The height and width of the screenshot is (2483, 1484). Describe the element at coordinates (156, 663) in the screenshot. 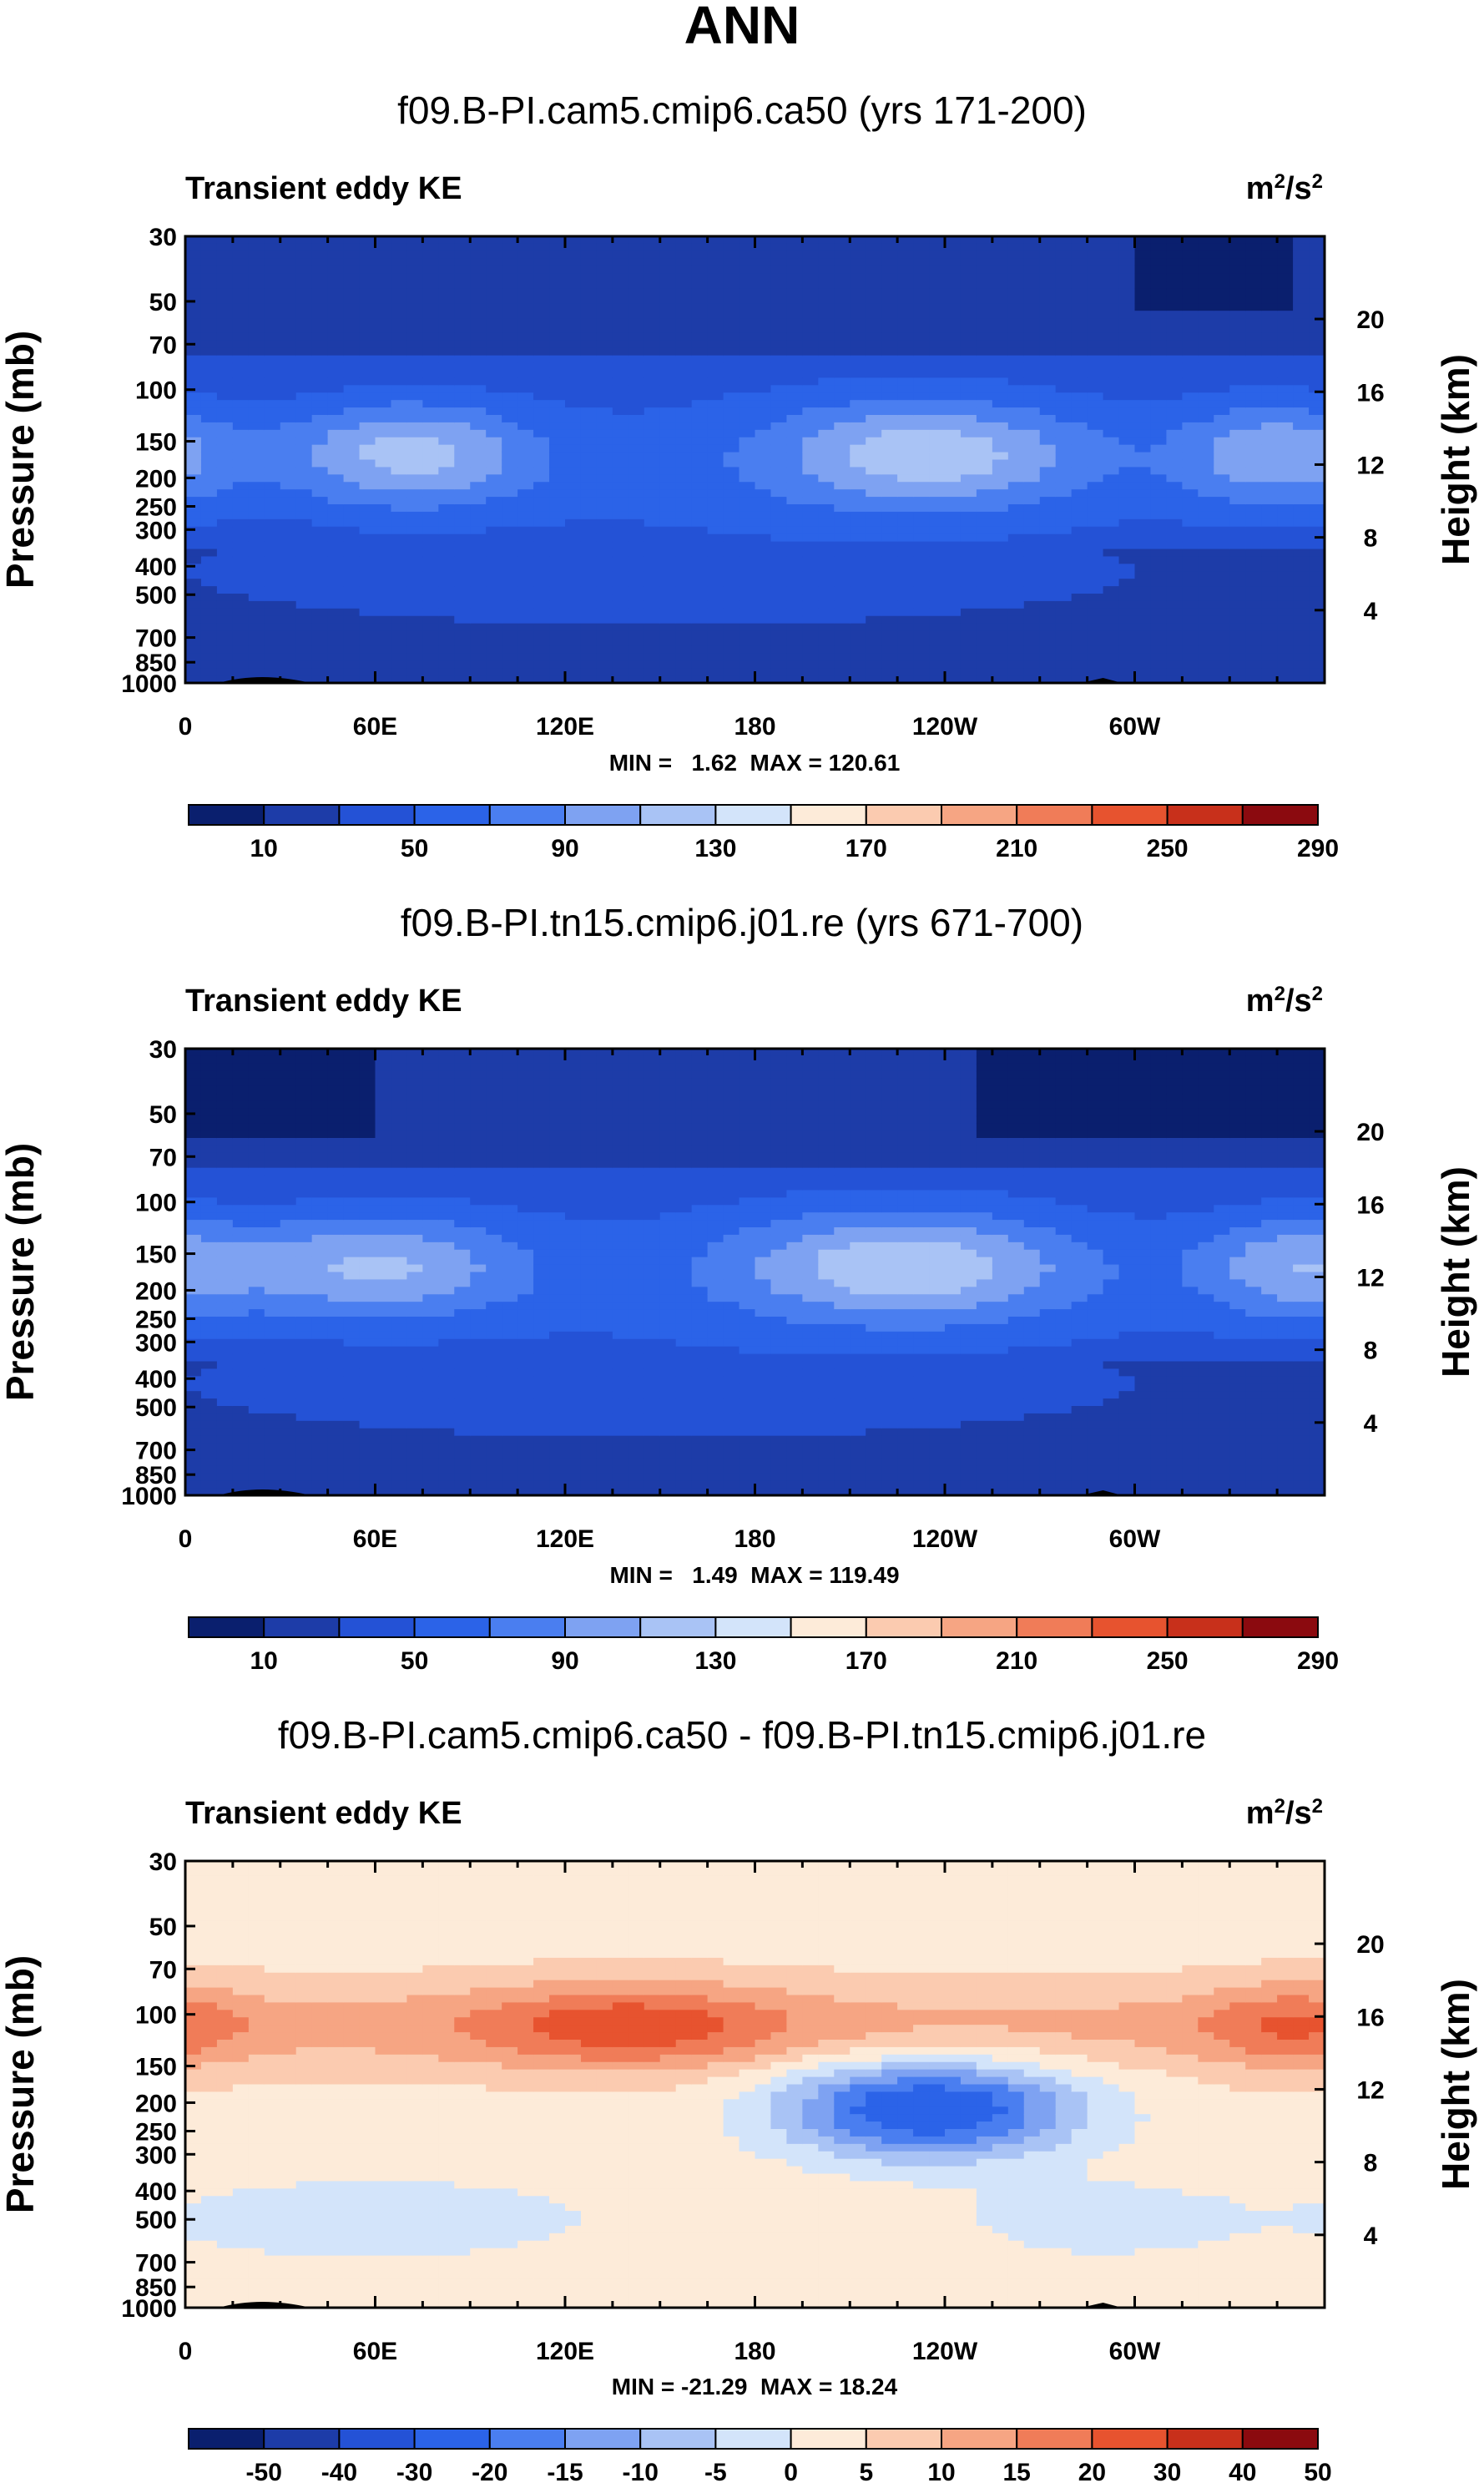

I see `y-tick-label: 850` at that location.